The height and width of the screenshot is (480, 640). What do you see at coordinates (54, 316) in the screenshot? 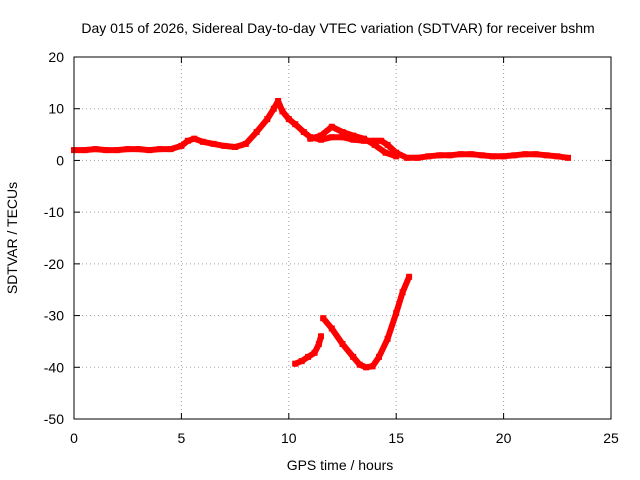
I see `y-tick-label: -30` at bounding box center [54, 316].